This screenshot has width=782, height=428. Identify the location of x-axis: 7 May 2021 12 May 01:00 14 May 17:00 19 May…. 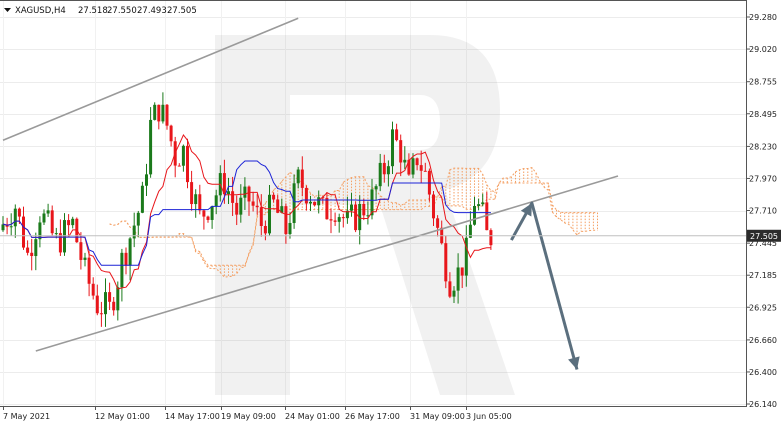
(257, 413).